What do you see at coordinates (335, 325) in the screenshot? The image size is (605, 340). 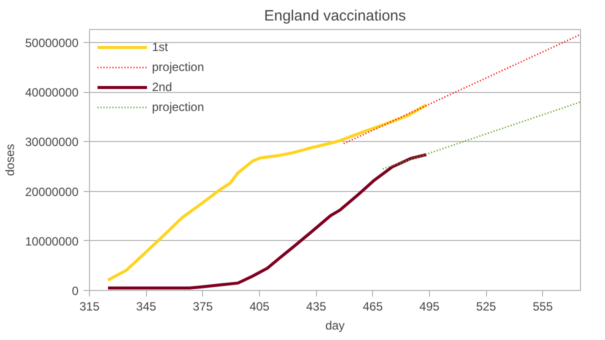 I see `x-axis-title: day` at bounding box center [335, 325].